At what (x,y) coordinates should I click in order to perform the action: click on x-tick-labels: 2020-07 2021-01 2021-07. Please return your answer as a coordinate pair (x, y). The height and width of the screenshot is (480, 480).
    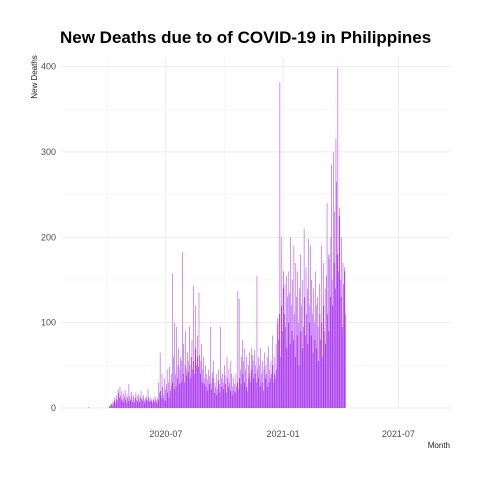
    Looking at the image, I should click on (282, 434).